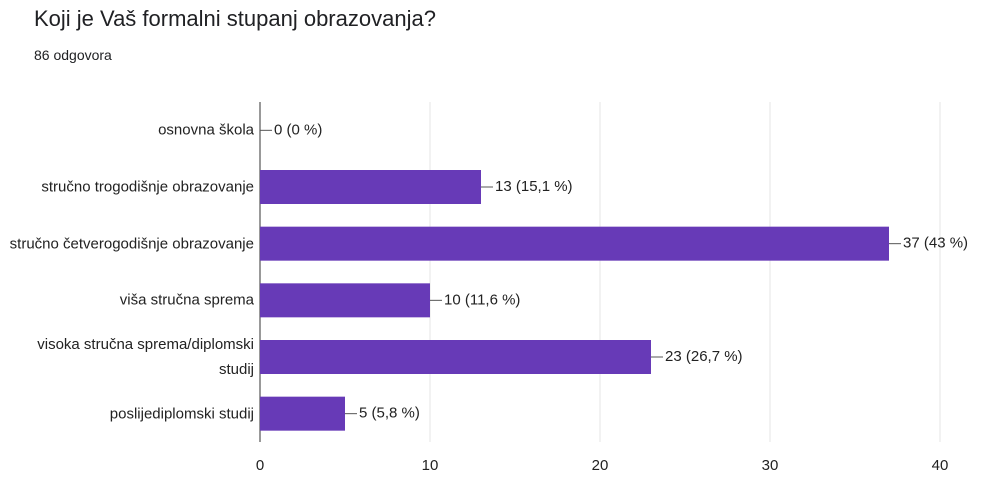  I want to click on y-tick-label: viša stručna sprema, so click(186, 300).